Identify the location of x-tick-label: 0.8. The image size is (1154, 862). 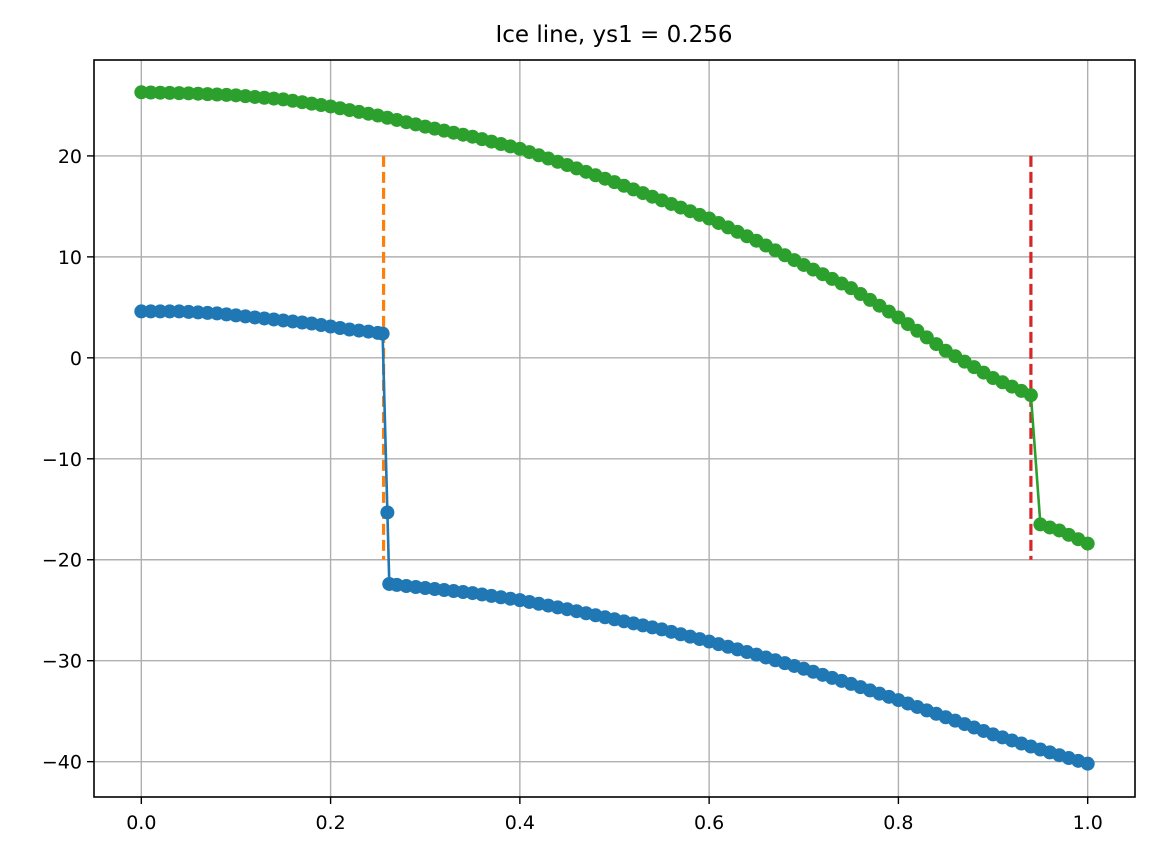
(898, 823).